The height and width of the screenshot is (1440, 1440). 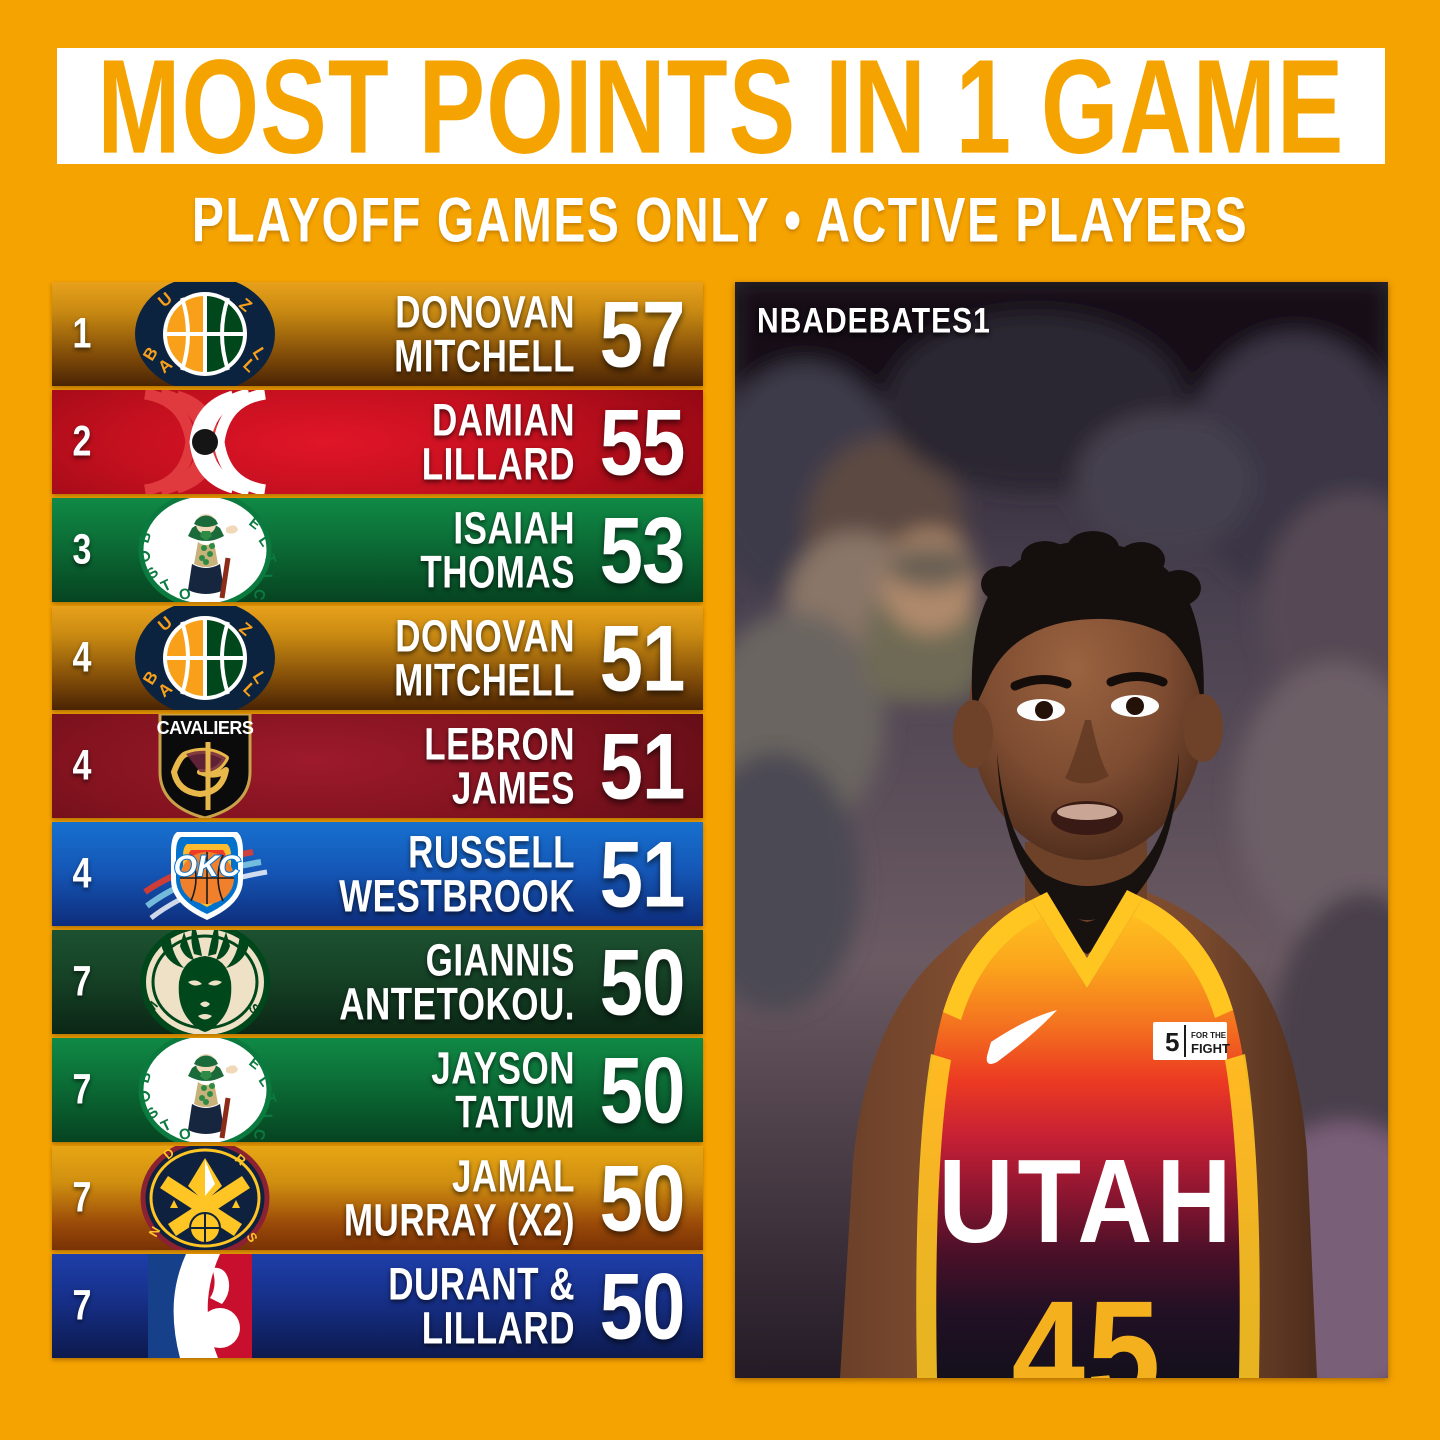 I want to click on table-row: 7 DURANT & LILLARD 50, so click(x=377, y=1306).